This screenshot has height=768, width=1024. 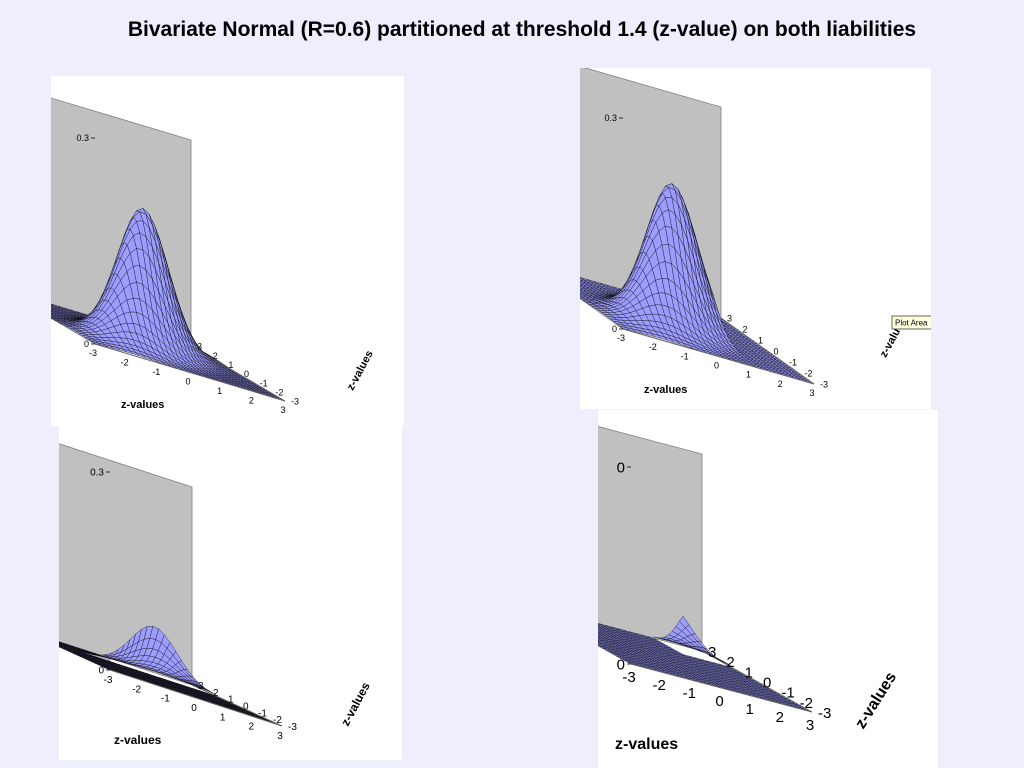 What do you see at coordinates (230, 592) in the screenshot?
I see `chart-panel-upper-y-region: 0 0.3 -3 -2 -1 0 1 2 3 -3 -2 -1 0 1 2 3 z-values z-values` at bounding box center [230, 592].